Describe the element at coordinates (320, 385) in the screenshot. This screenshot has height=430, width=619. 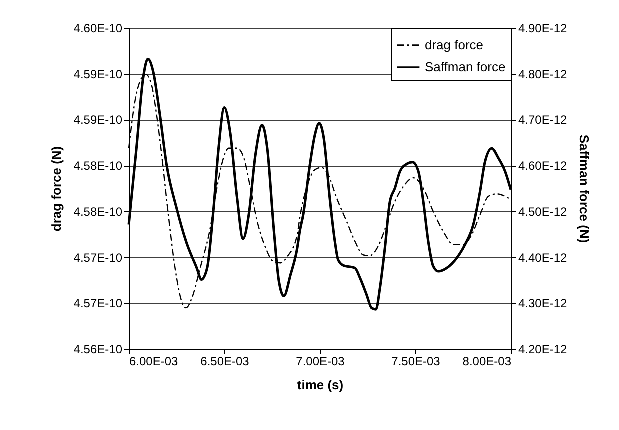
I see `x-axis-title: time (s)` at that location.